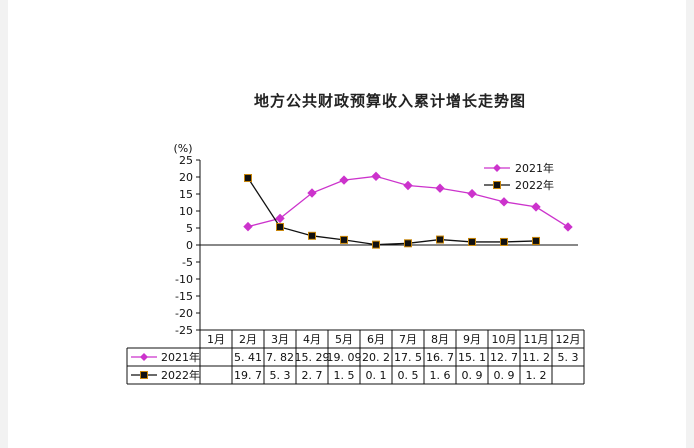 The width and height of the screenshot is (694, 448). I want to click on x-category-label: 12月, so click(568, 339).